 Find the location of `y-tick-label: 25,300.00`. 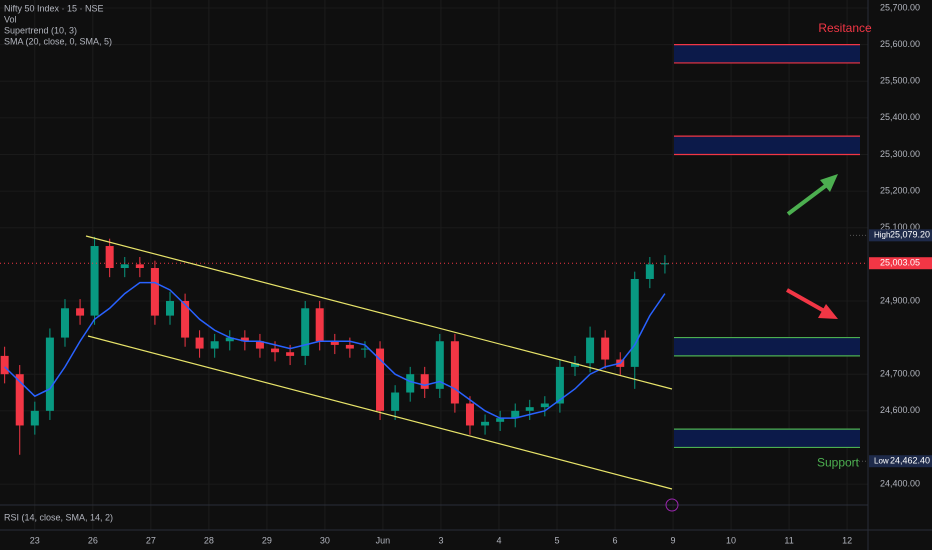

y-tick-label: 25,300.00 is located at coordinates (900, 154).